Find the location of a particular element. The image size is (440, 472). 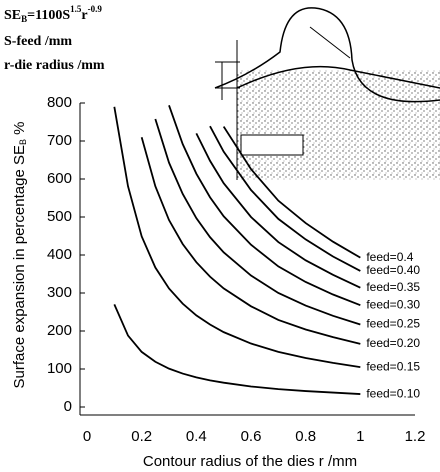

y-tick-label: 500 is located at coordinates (59, 216).